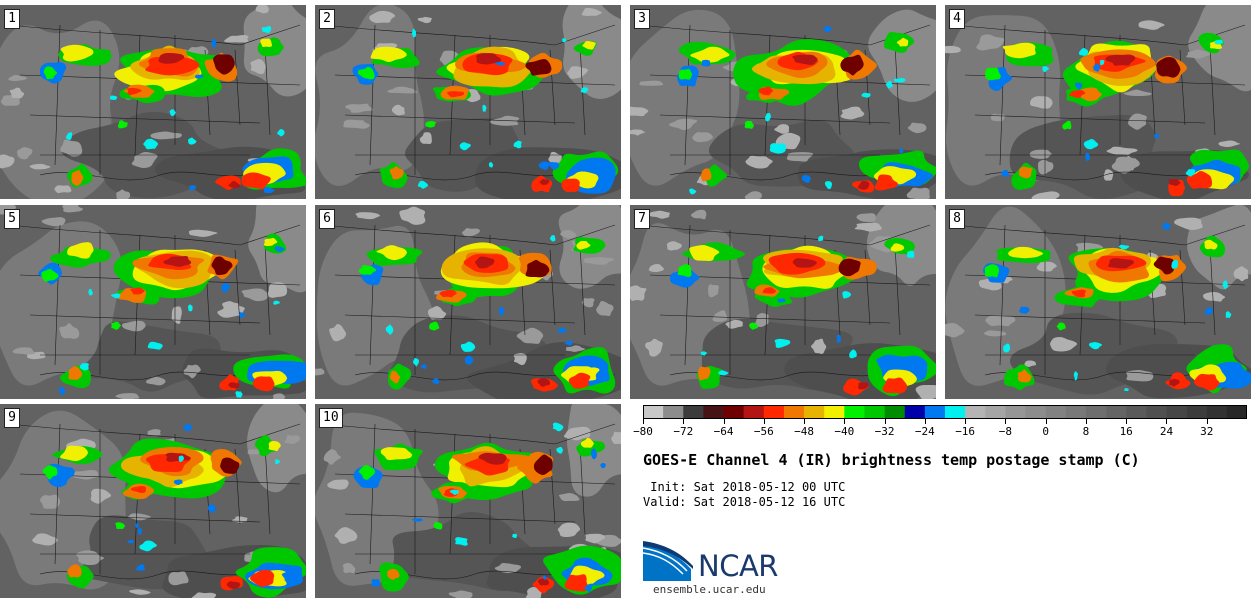  Describe the element at coordinates (738, 566) in the screenshot. I see `ncar-logo-text: NCAR` at that location.